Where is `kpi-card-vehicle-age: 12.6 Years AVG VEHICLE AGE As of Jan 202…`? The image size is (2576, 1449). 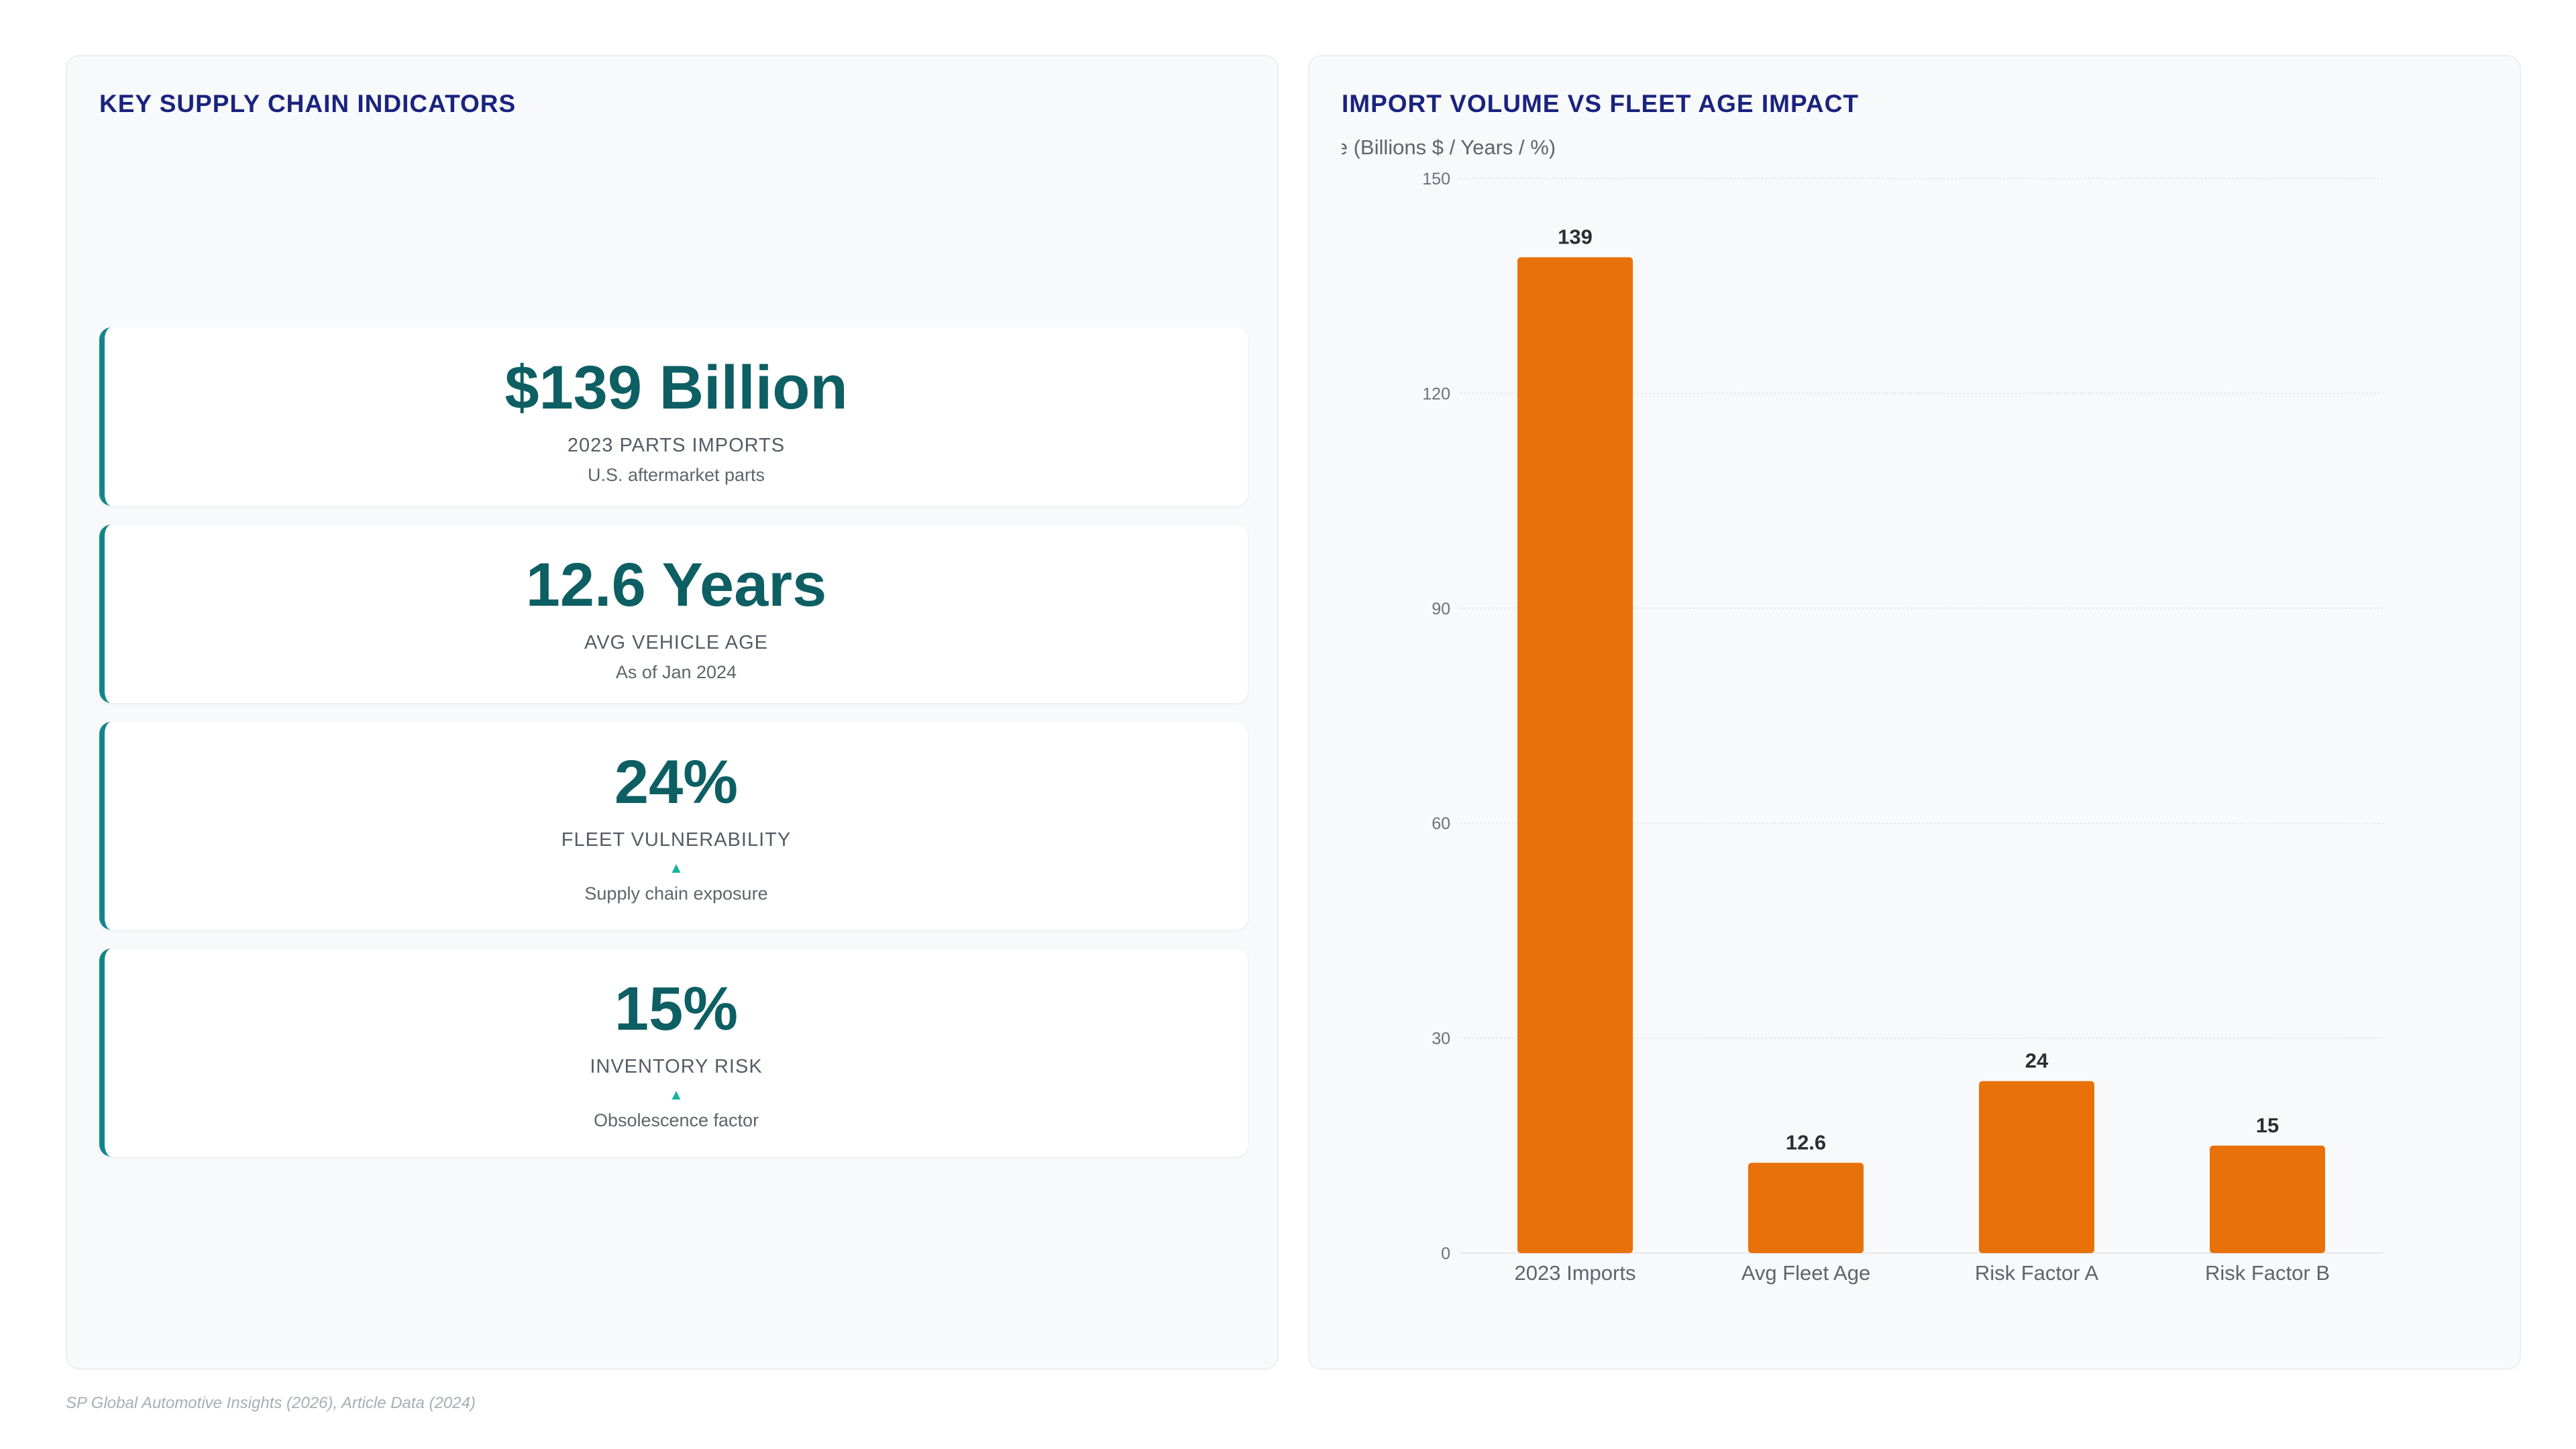
kpi-card-vehicle-age: 12.6 Years AVG VEHICLE AGE As of Jan 202… is located at coordinates (673, 614).